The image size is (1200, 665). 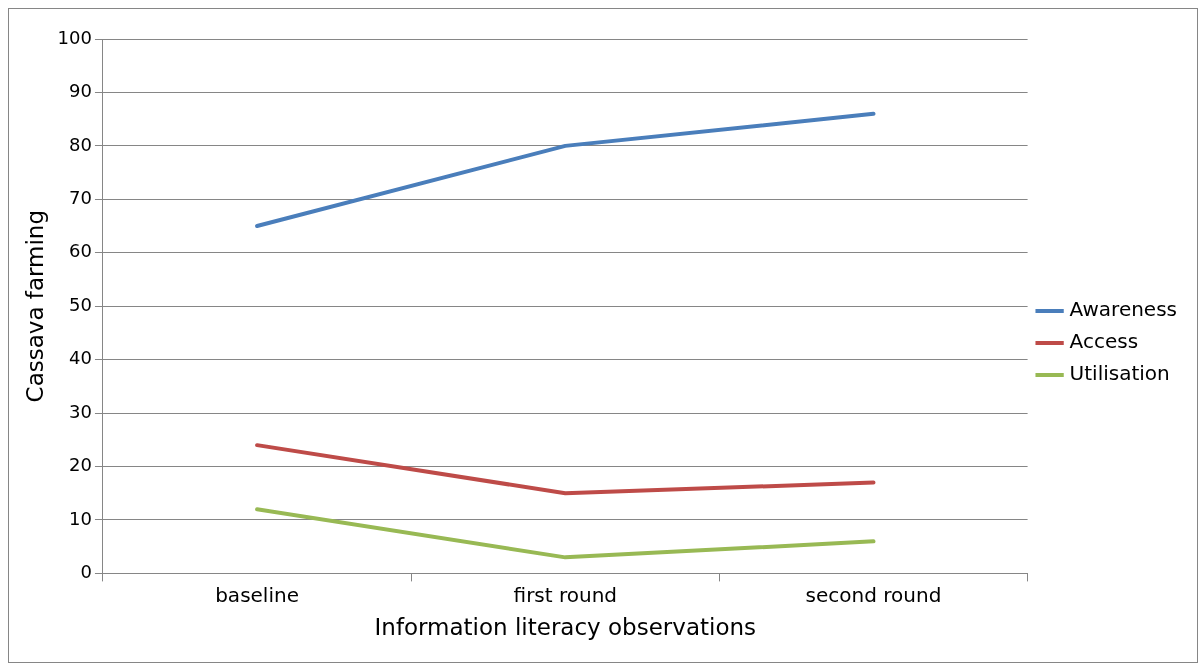 I want to click on y-tick-label: 10, so click(x=80, y=518).